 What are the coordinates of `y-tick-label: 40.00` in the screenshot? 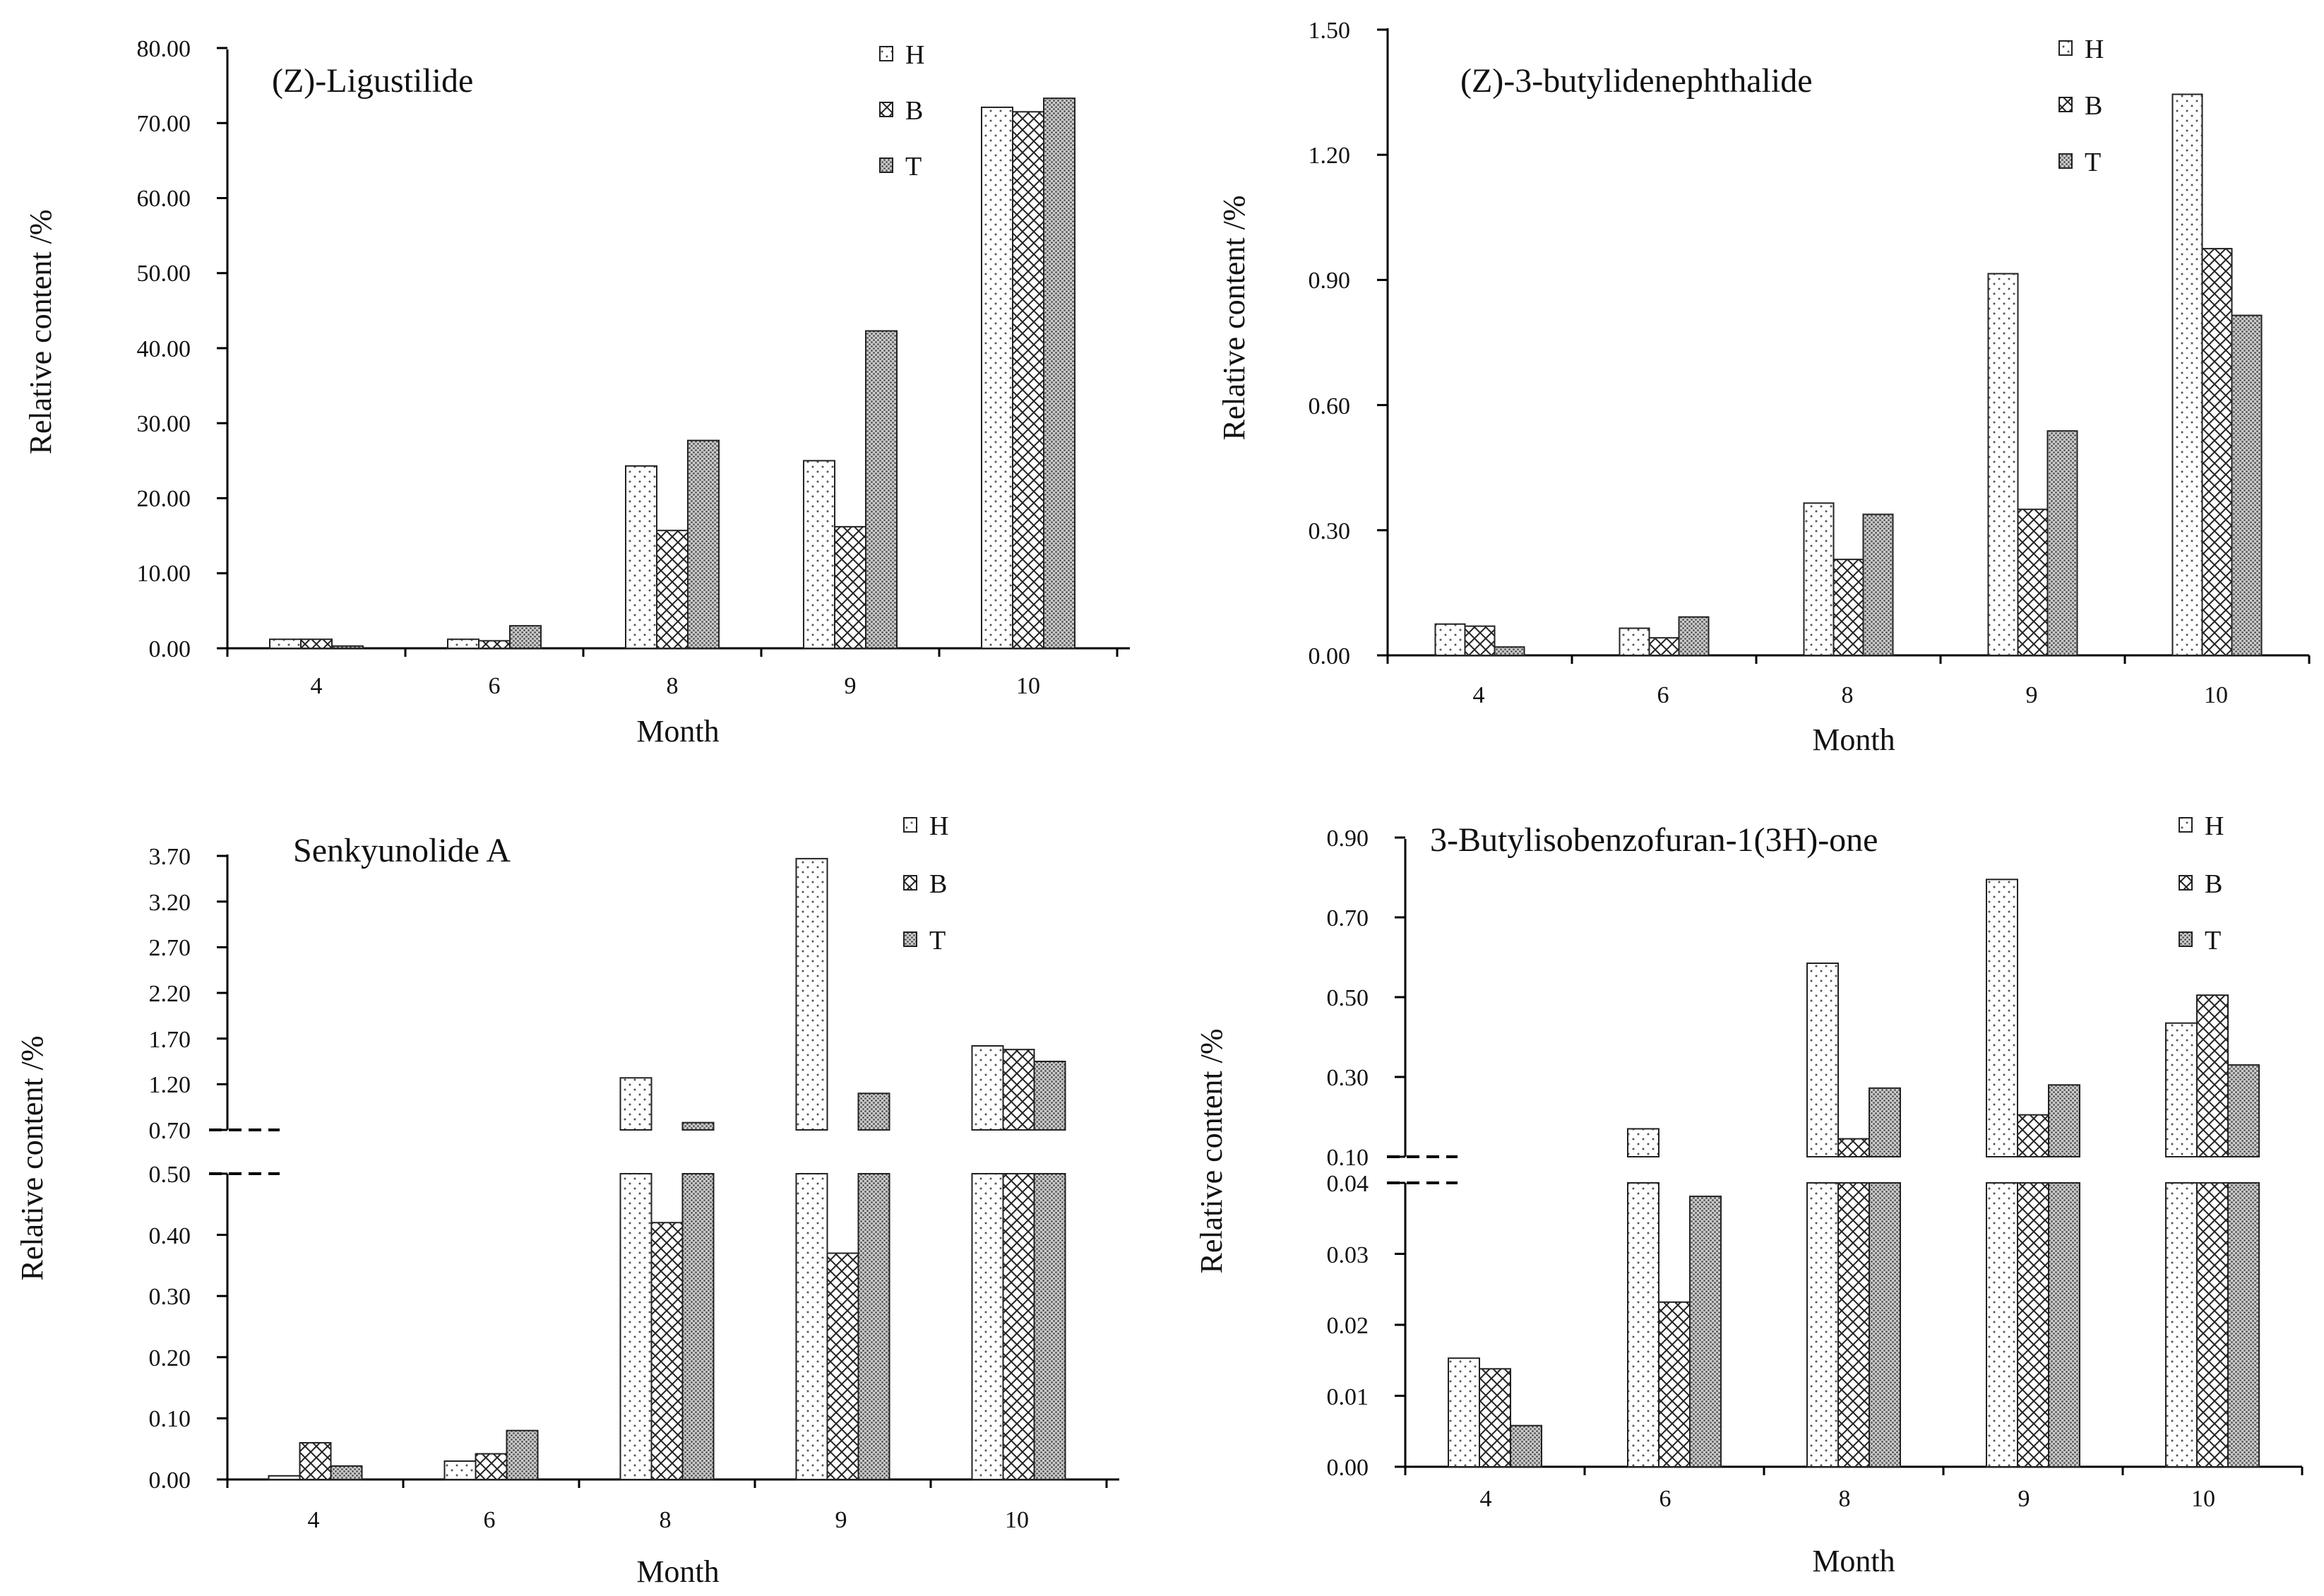 It's located at (164, 349).